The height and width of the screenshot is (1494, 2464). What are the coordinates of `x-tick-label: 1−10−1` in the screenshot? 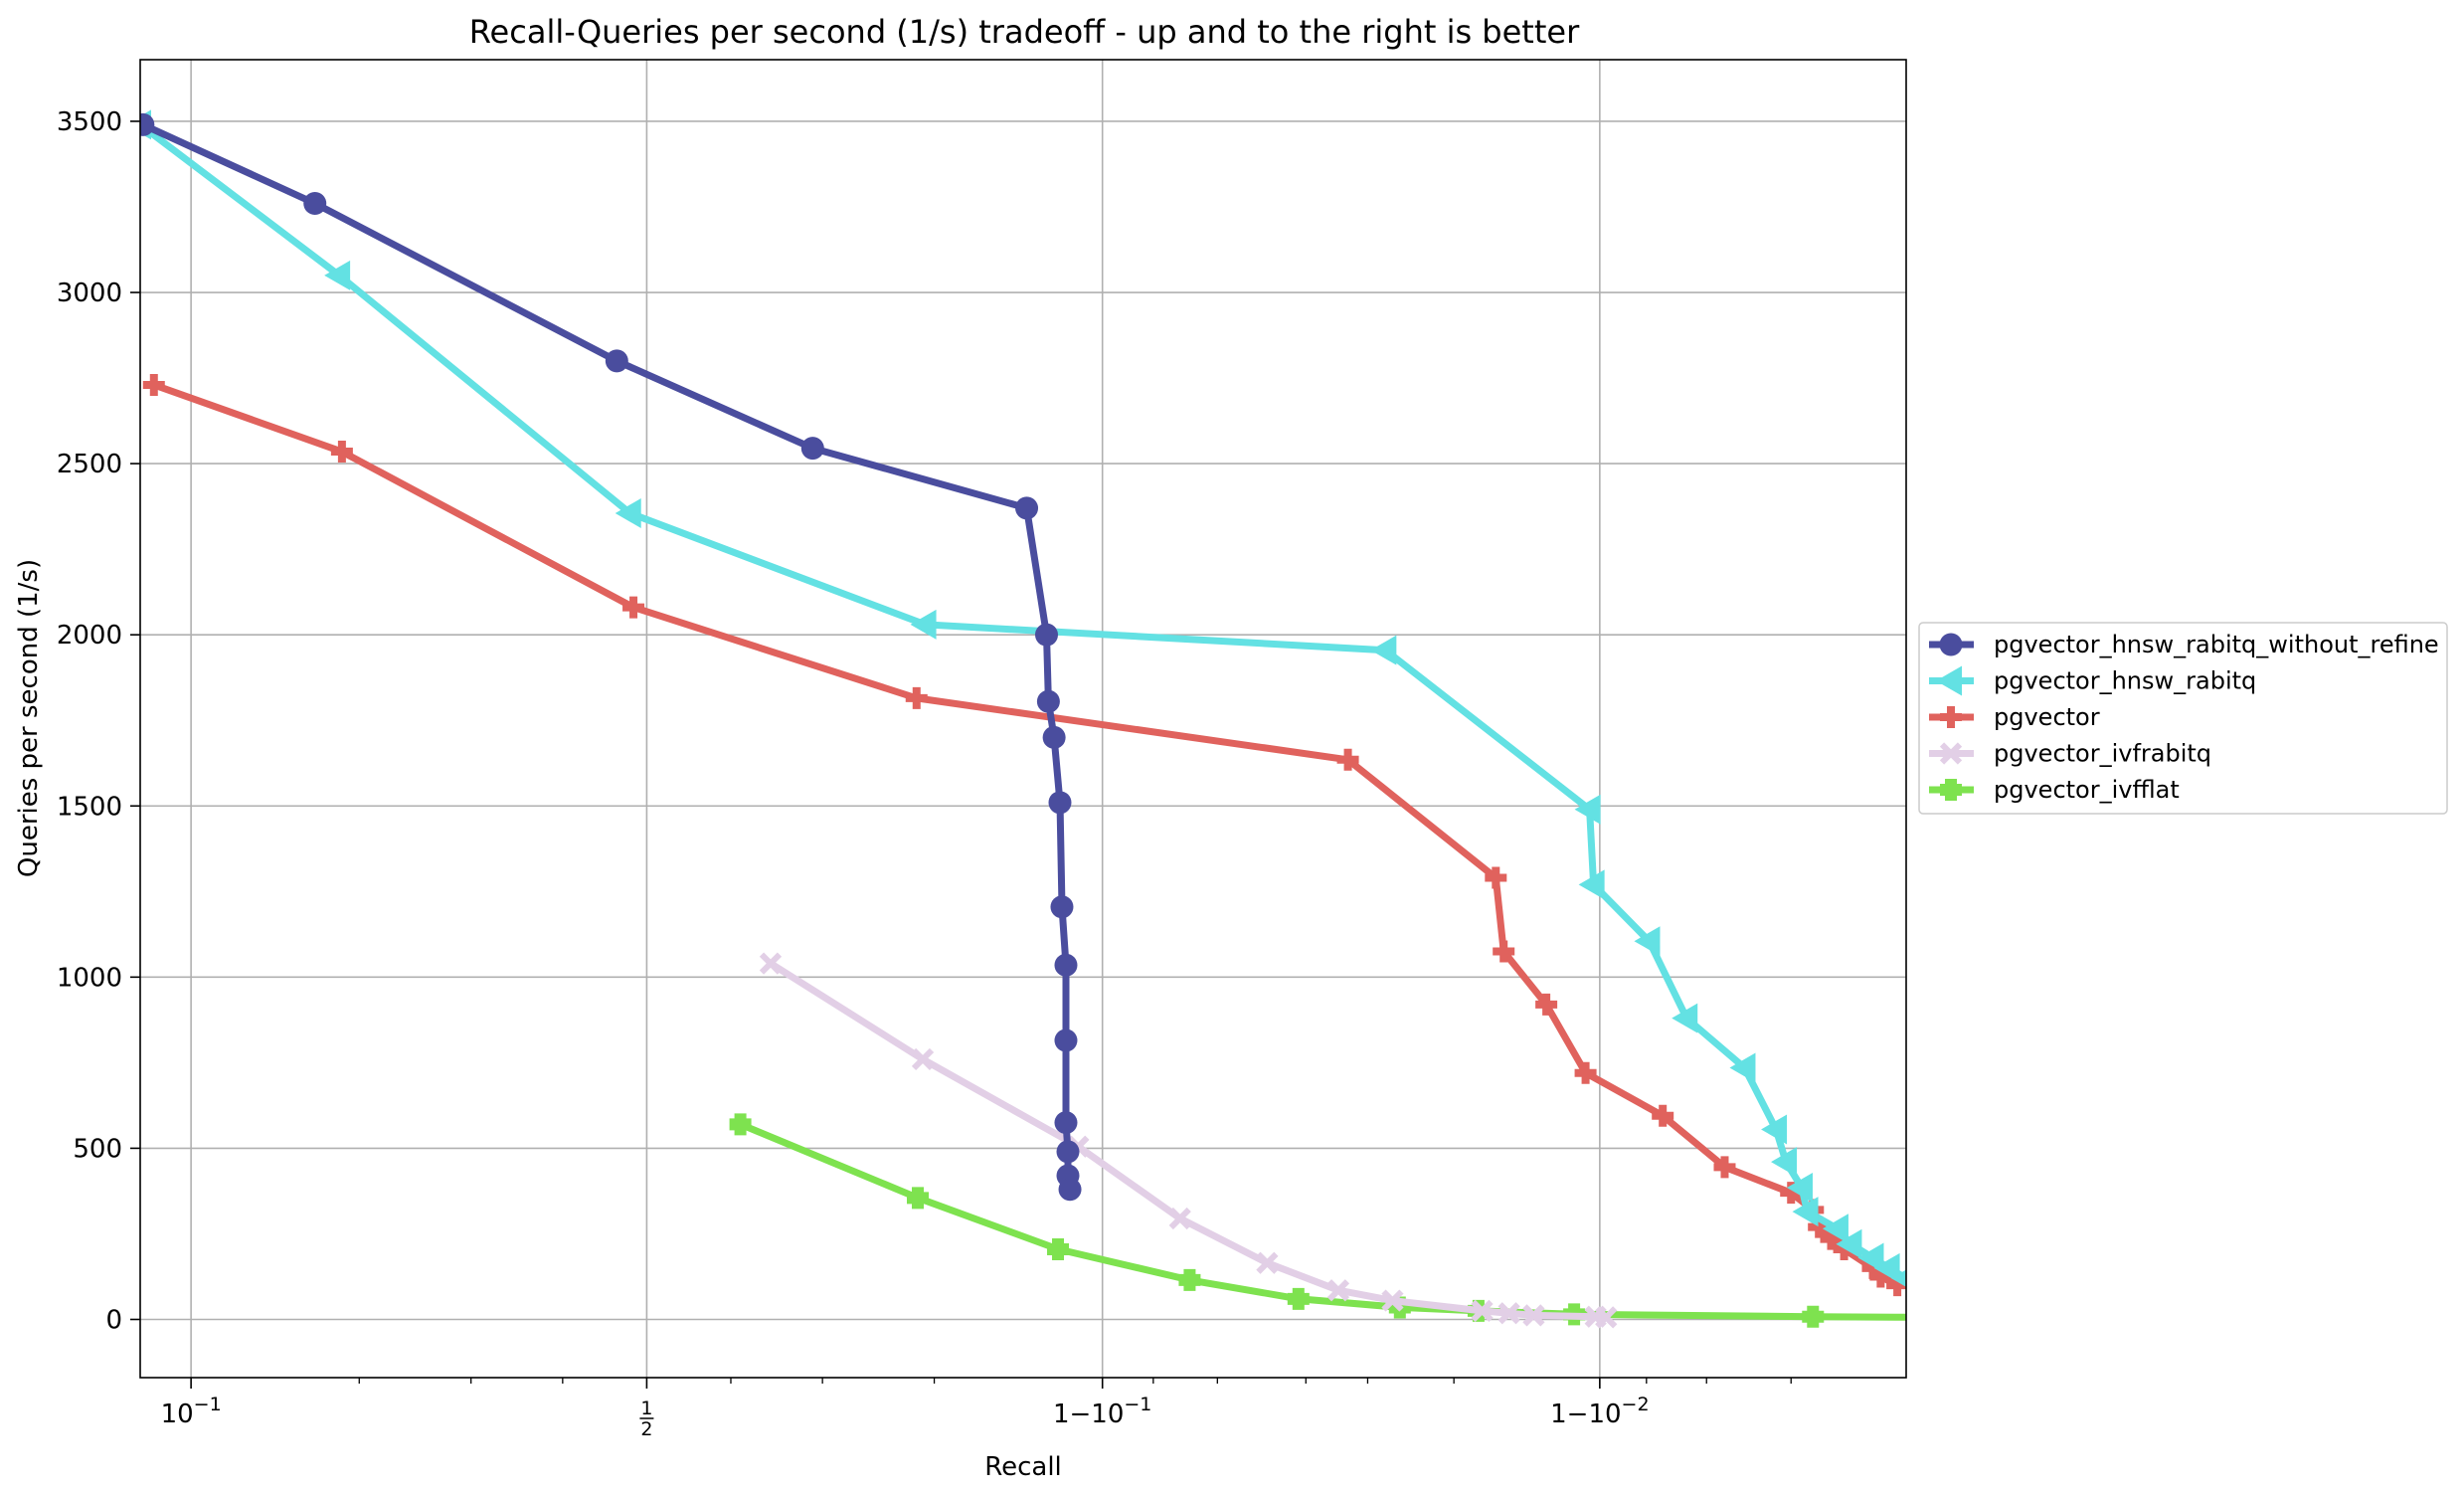 It's located at (1102, 1411).